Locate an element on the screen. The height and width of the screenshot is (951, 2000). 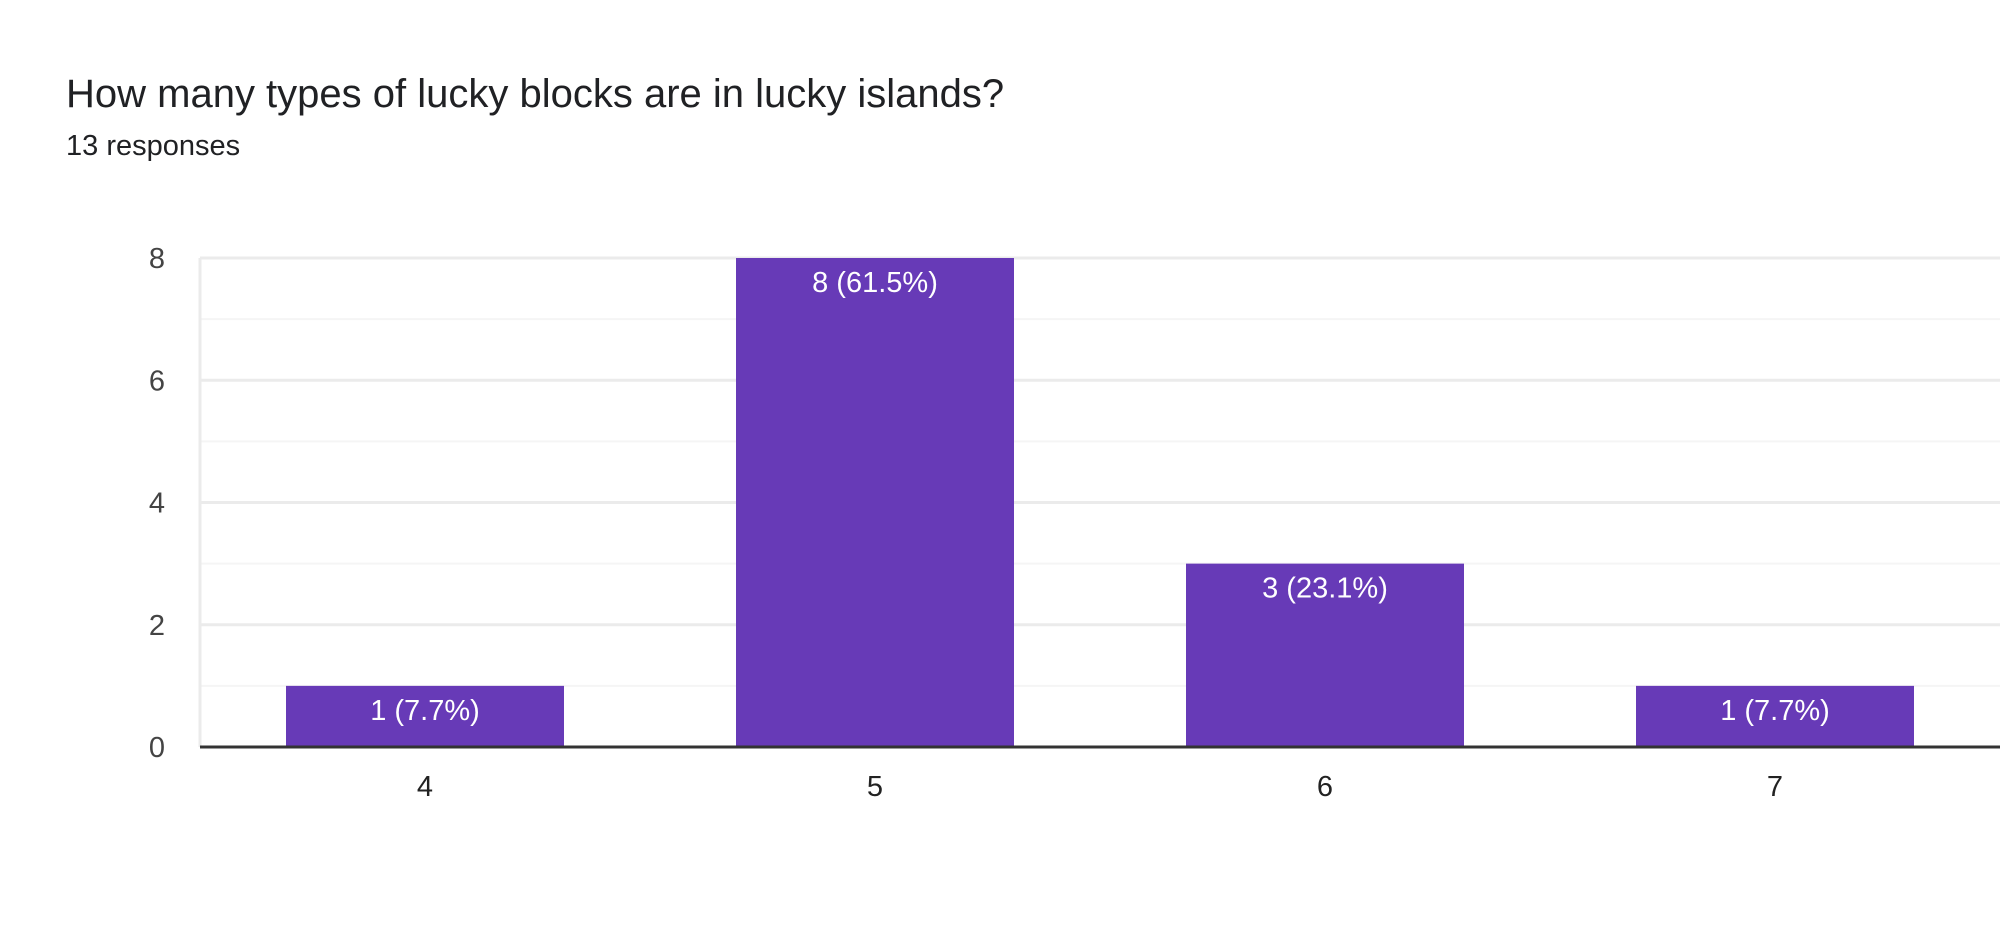
y-tick-label: 4 is located at coordinates (157, 504).